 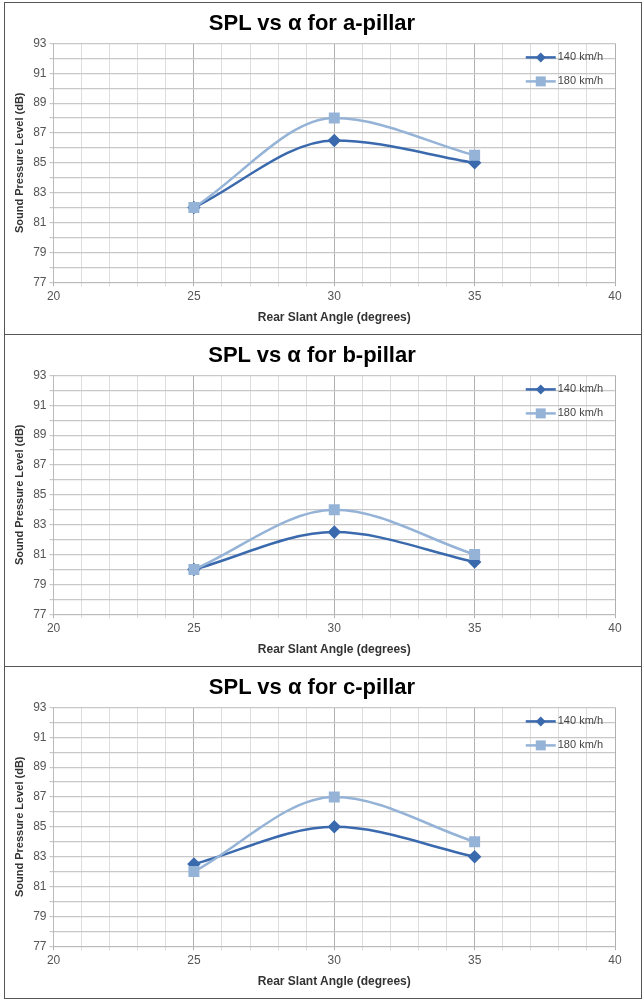 I want to click on chart-title: SPL vs α for a-pillar, so click(x=312, y=23).